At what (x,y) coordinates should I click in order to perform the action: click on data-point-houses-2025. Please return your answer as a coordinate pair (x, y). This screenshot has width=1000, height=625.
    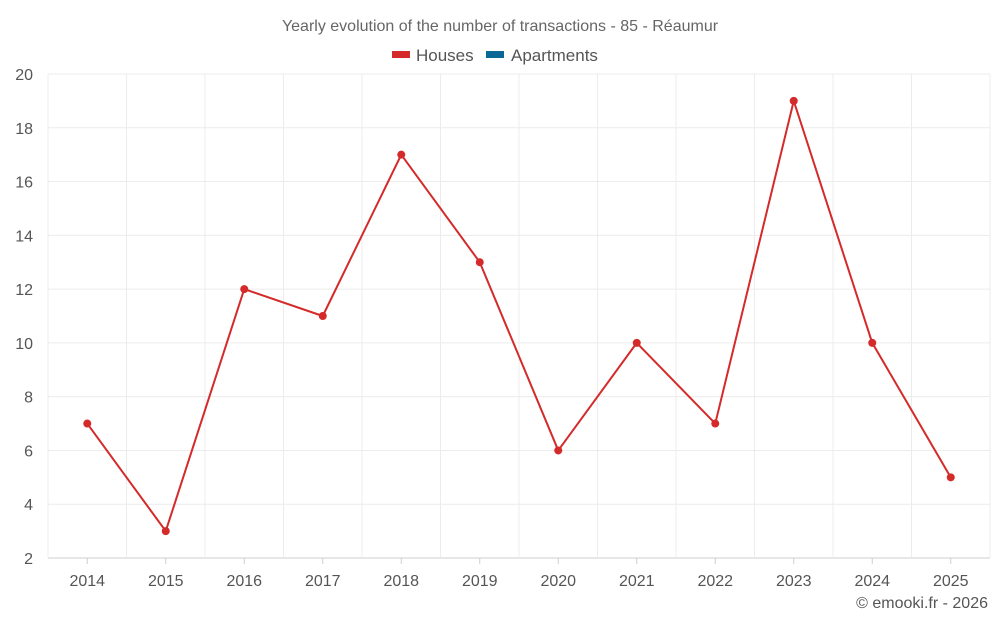
    Looking at the image, I should click on (950, 477).